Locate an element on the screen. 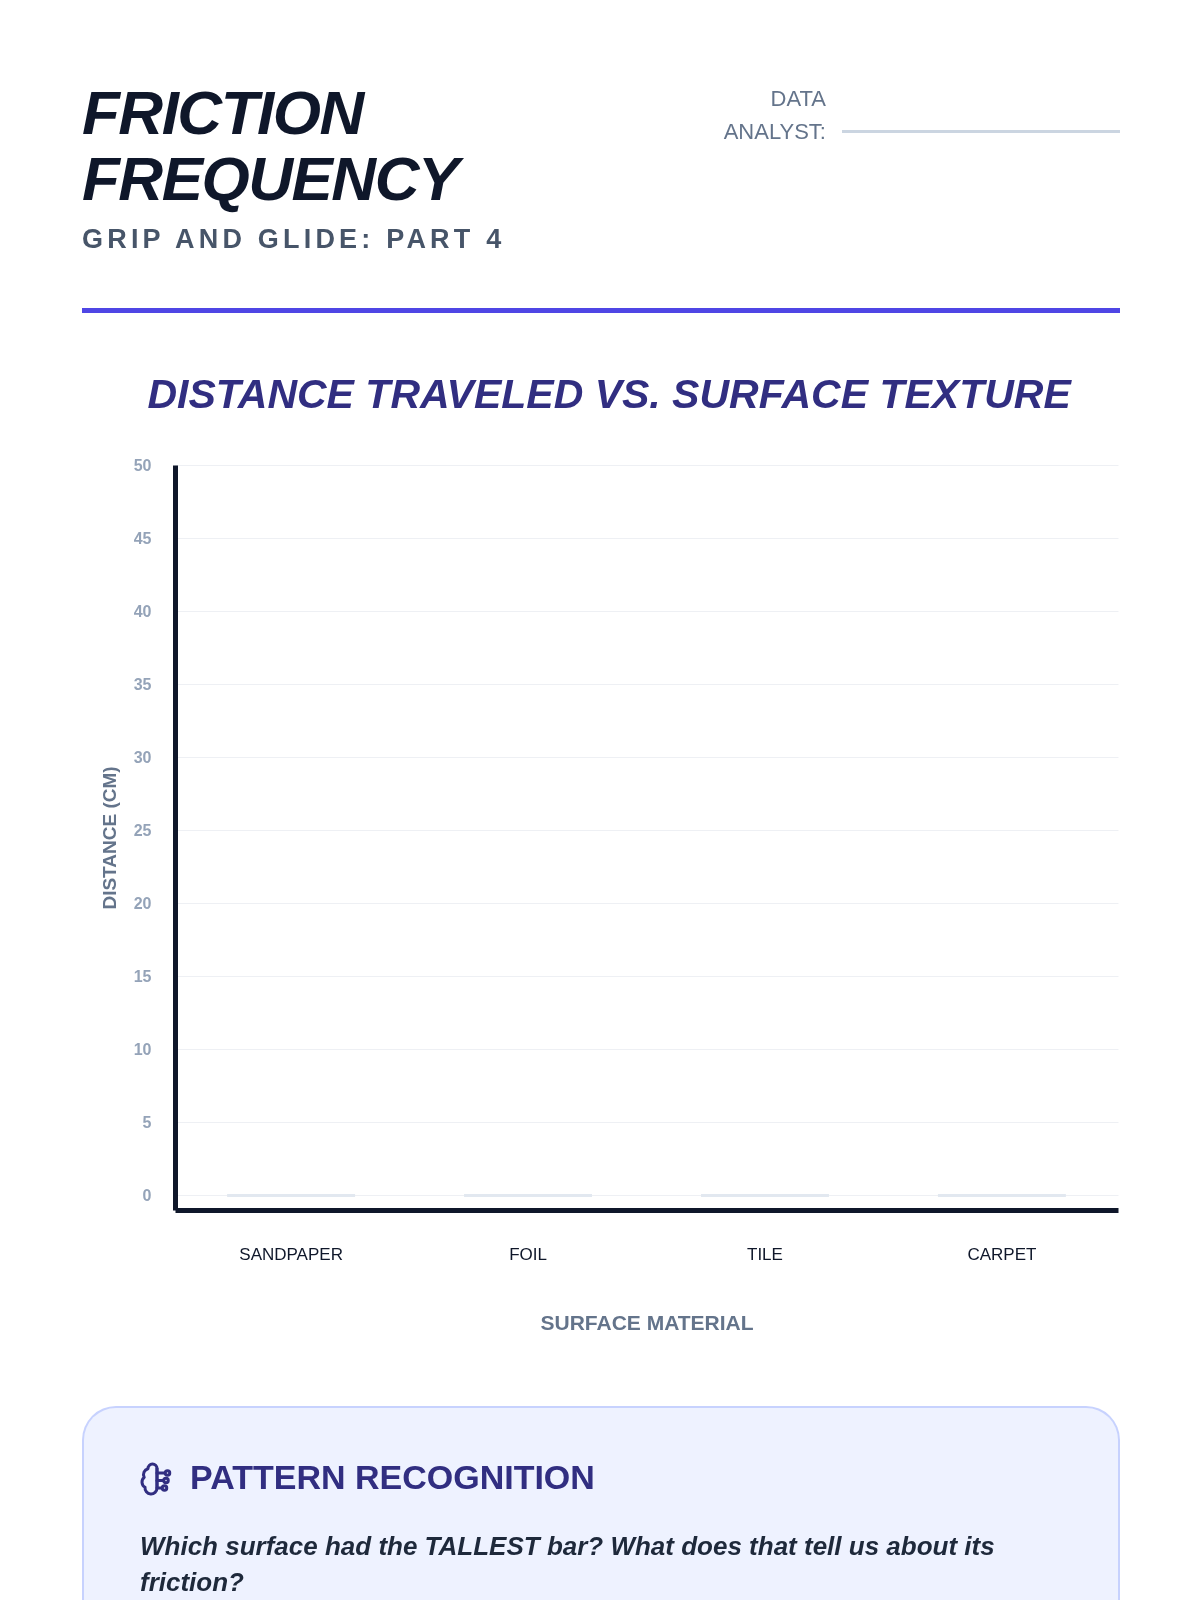  y-tick-label: 25 is located at coordinates (142, 830).